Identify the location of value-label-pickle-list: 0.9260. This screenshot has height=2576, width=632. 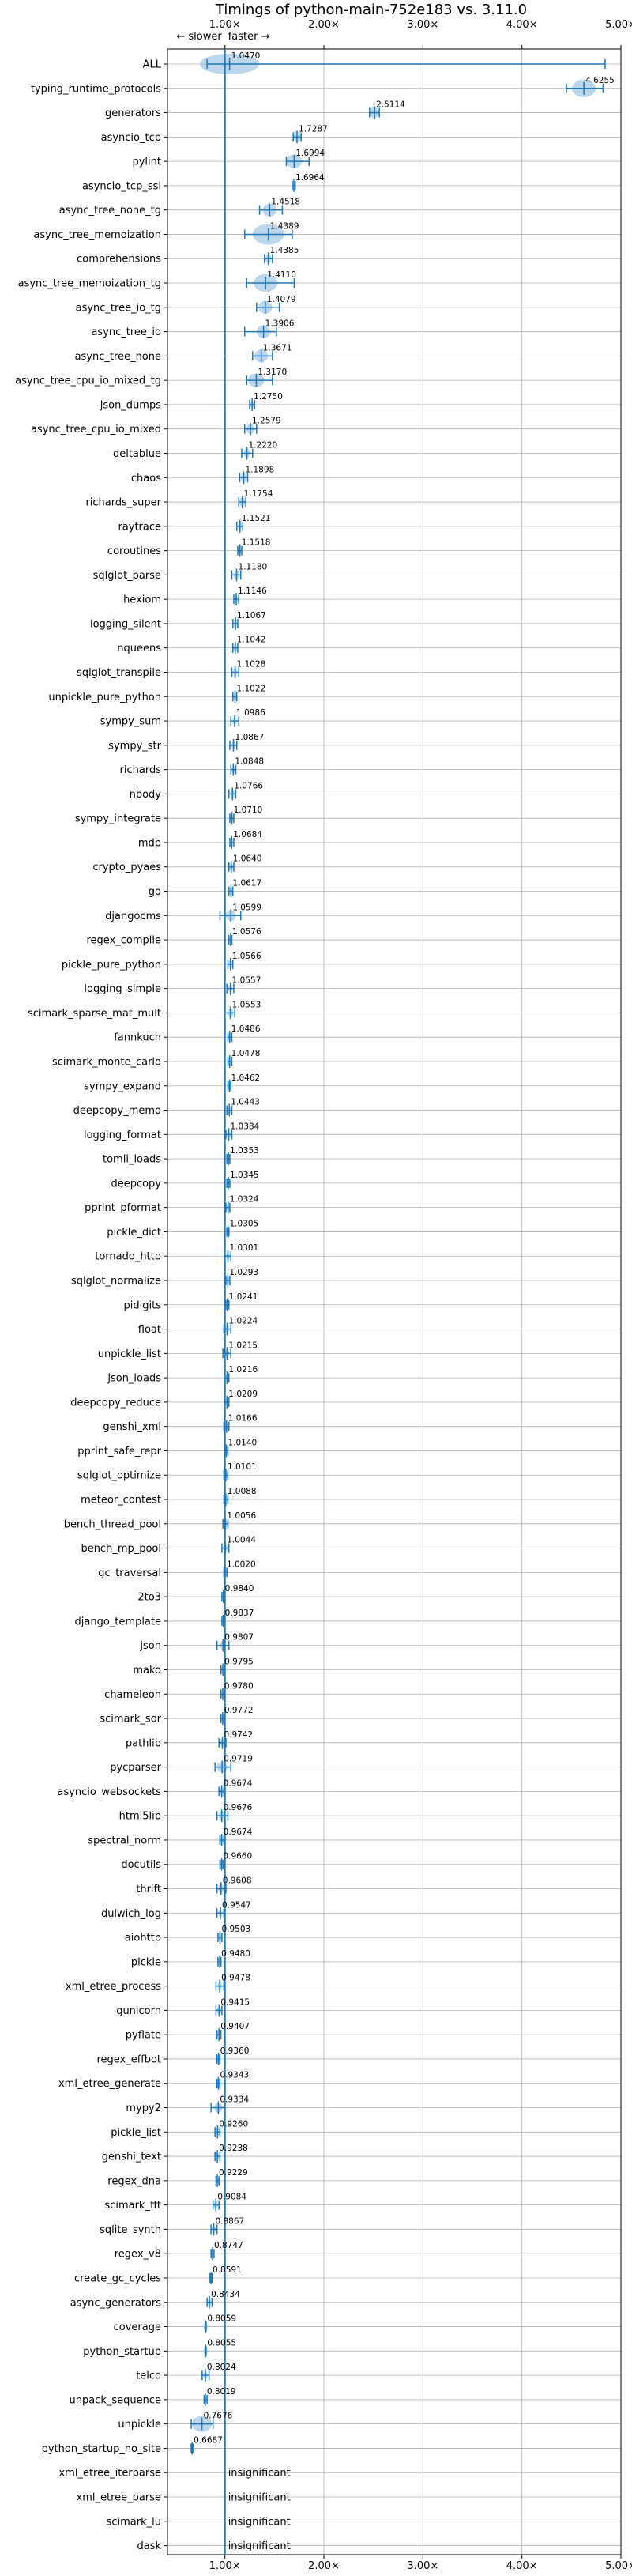
(234, 2124).